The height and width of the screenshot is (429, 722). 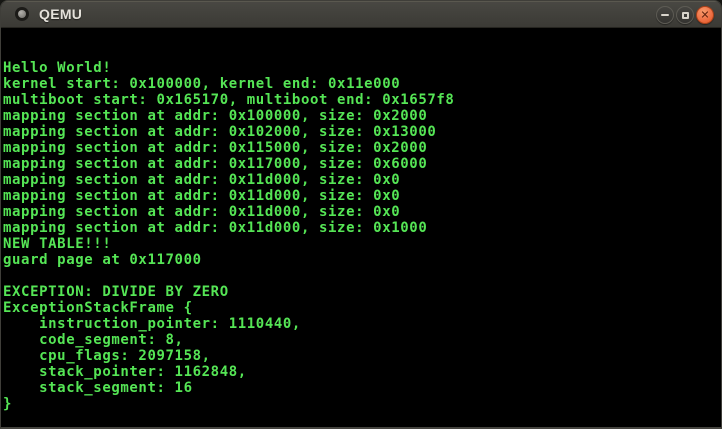 I want to click on minimize-button, so click(x=665, y=15).